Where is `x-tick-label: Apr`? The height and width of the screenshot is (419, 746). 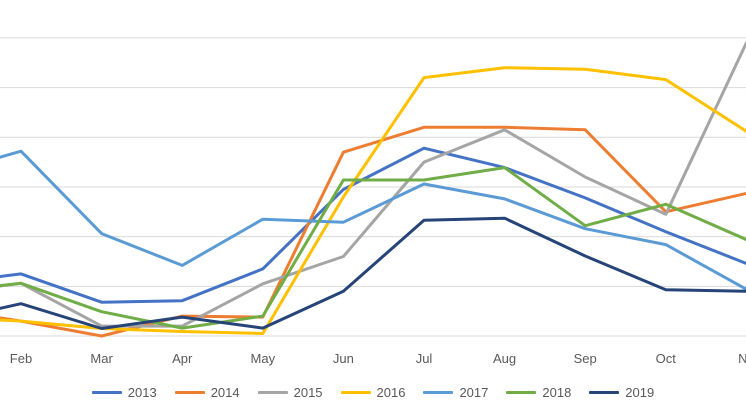 x-tick-label: Apr is located at coordinates (182, 358).